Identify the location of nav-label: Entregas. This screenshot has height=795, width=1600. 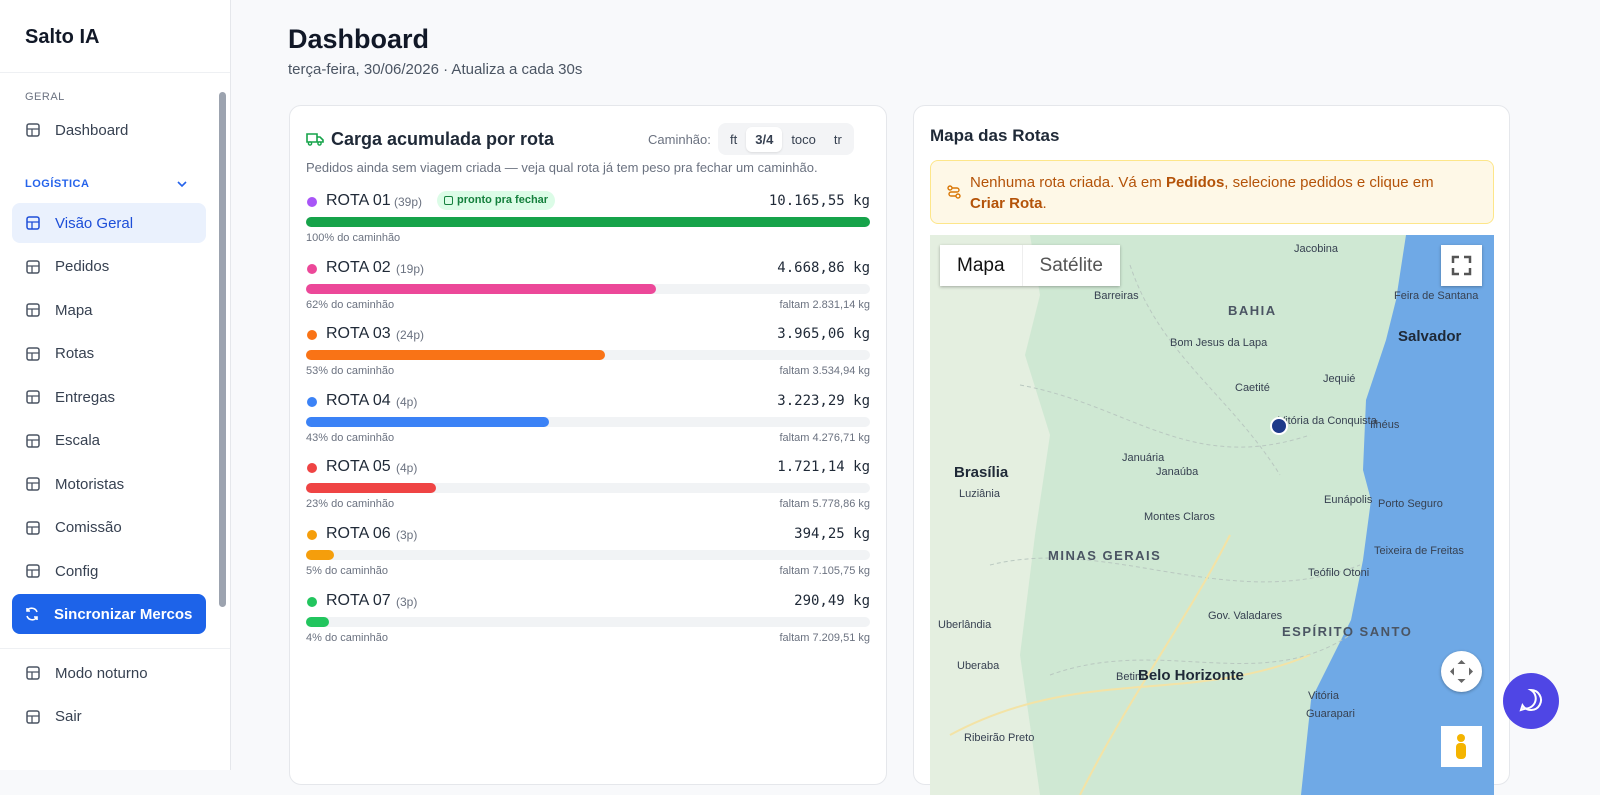
(85, 397).